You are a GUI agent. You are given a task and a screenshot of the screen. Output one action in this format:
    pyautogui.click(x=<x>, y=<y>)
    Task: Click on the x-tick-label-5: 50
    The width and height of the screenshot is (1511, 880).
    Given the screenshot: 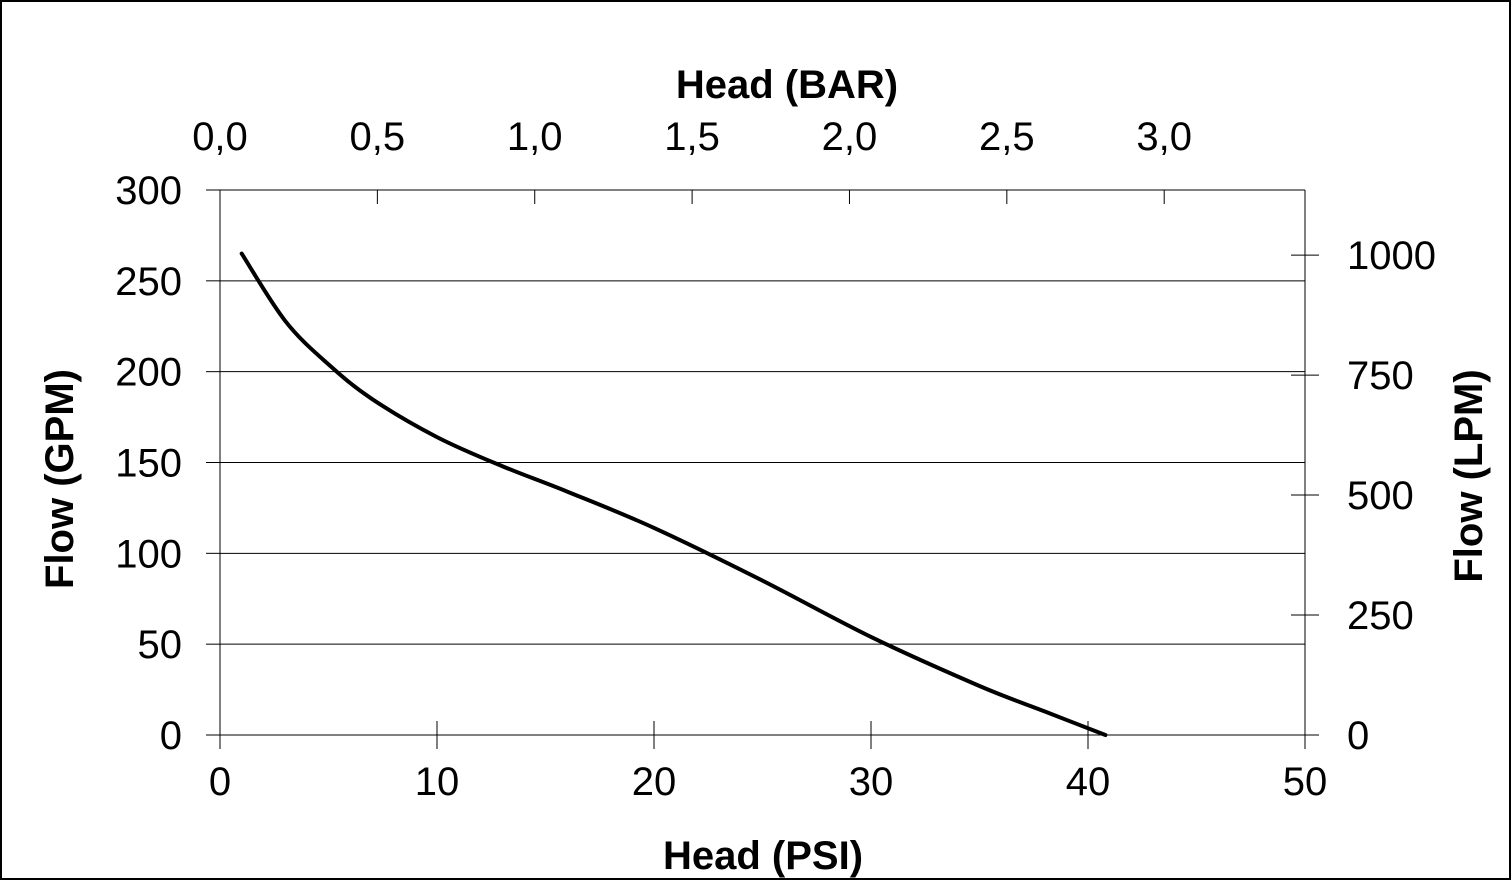 What is the action you would take?
    pyautogui.click(x=1305, y=782)
    